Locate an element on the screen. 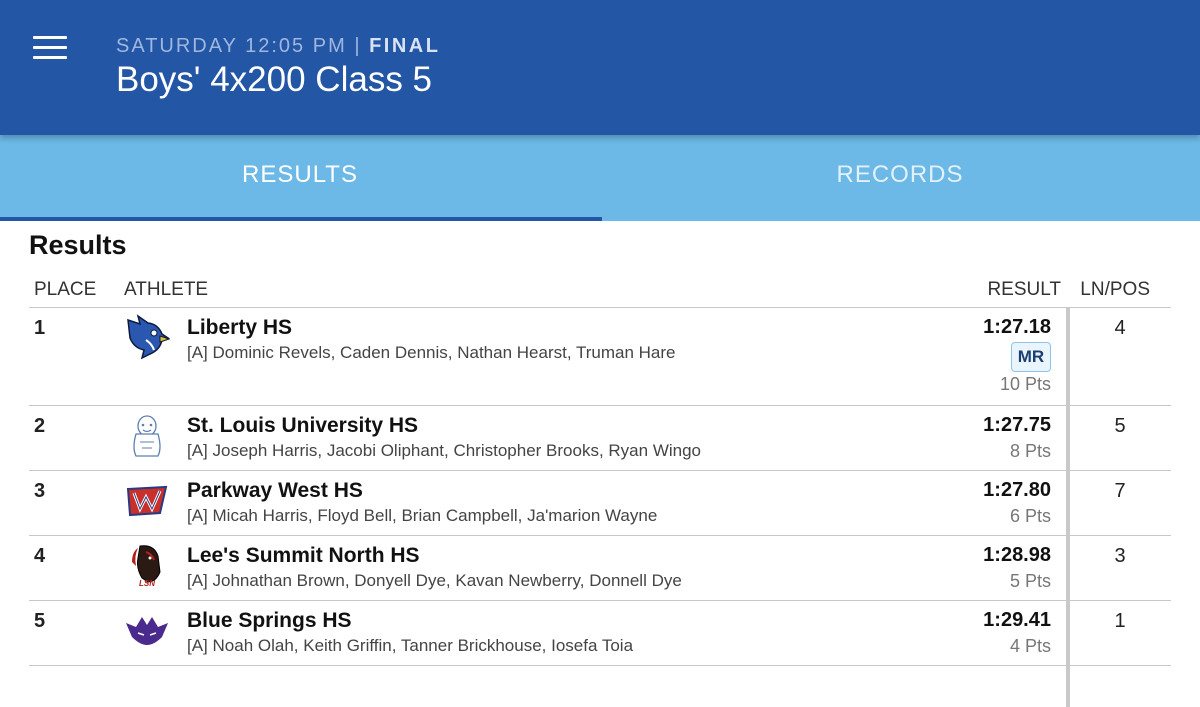 The image size is (1200, 707). column-header-place: PLACE is located at coordinates (65, 289).